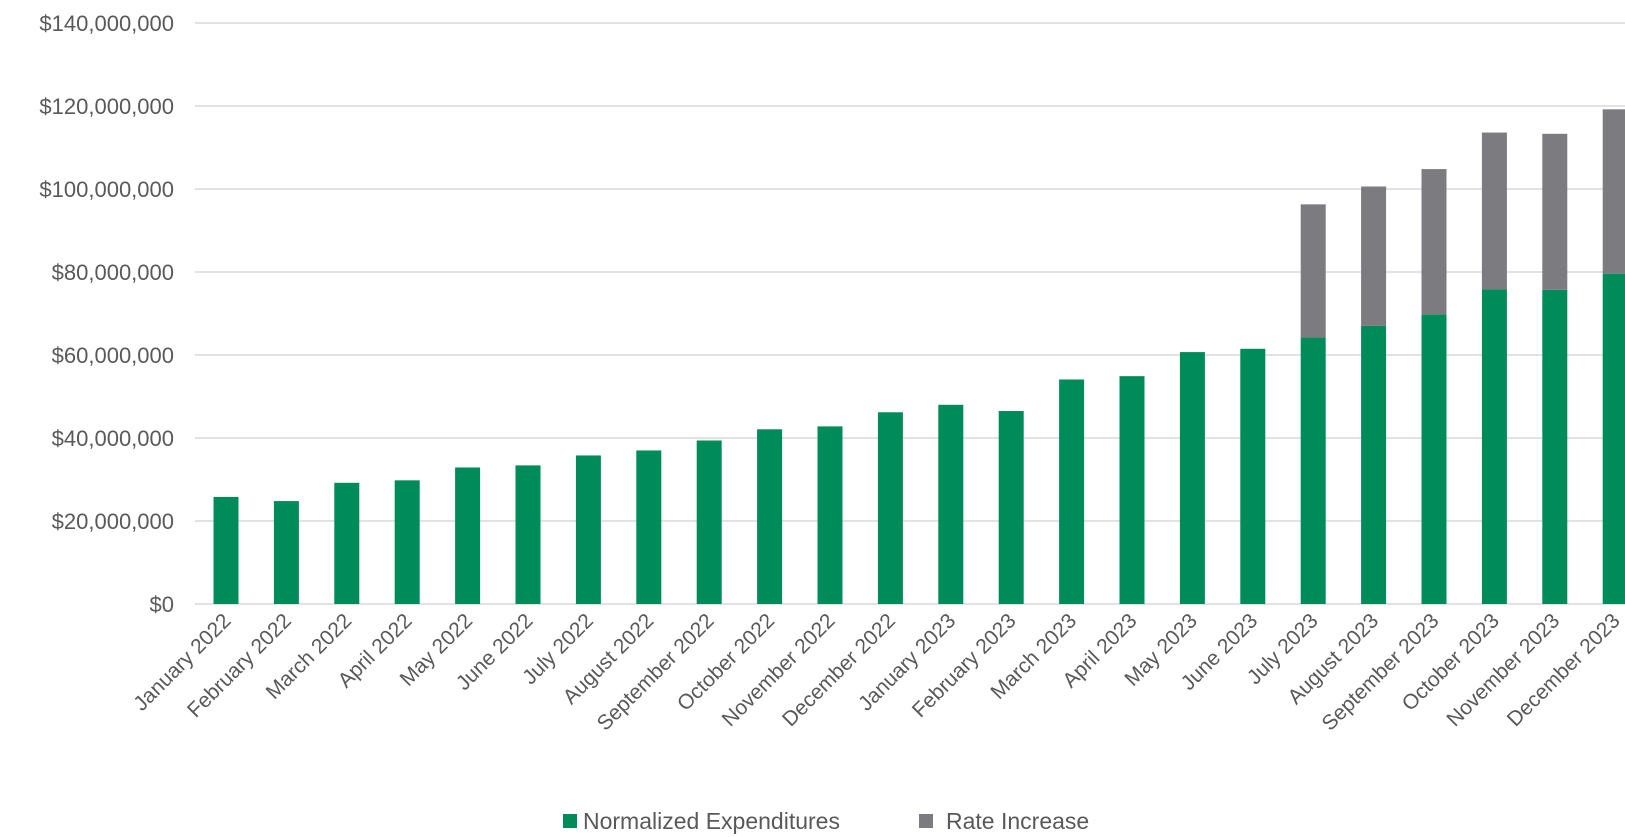 The image size is (1625, 837). I want to click on legend-label-normalized: Normalized Expenditures, so click(711, 821).